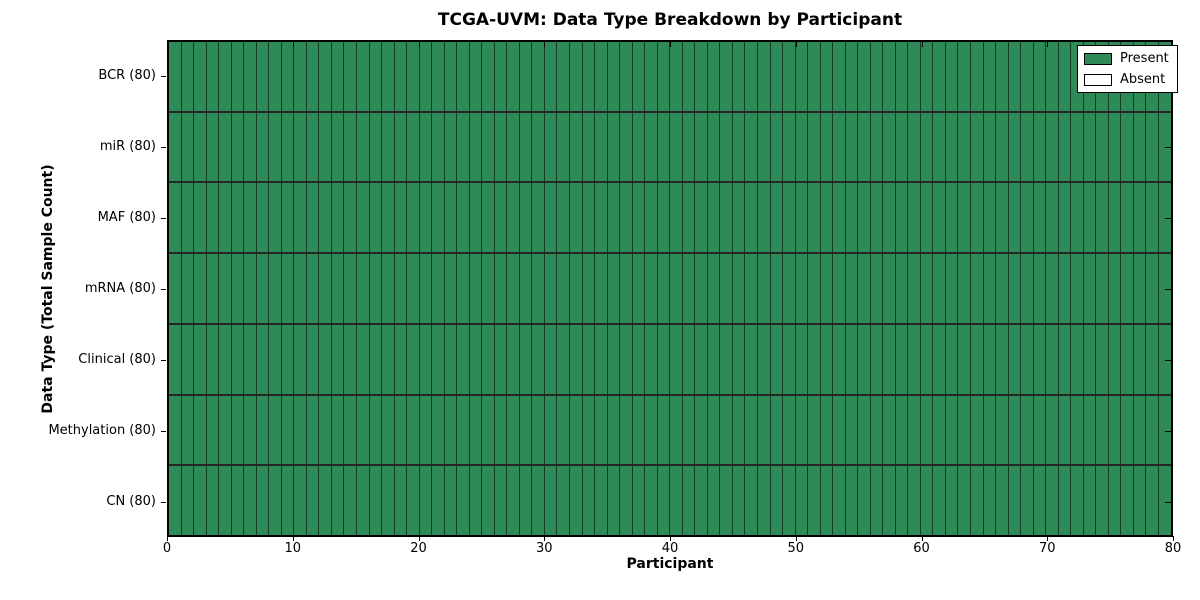 The width and height of the screenshot is (1200, 600). I want to click on legend-label: Present, so click(1144, 58).